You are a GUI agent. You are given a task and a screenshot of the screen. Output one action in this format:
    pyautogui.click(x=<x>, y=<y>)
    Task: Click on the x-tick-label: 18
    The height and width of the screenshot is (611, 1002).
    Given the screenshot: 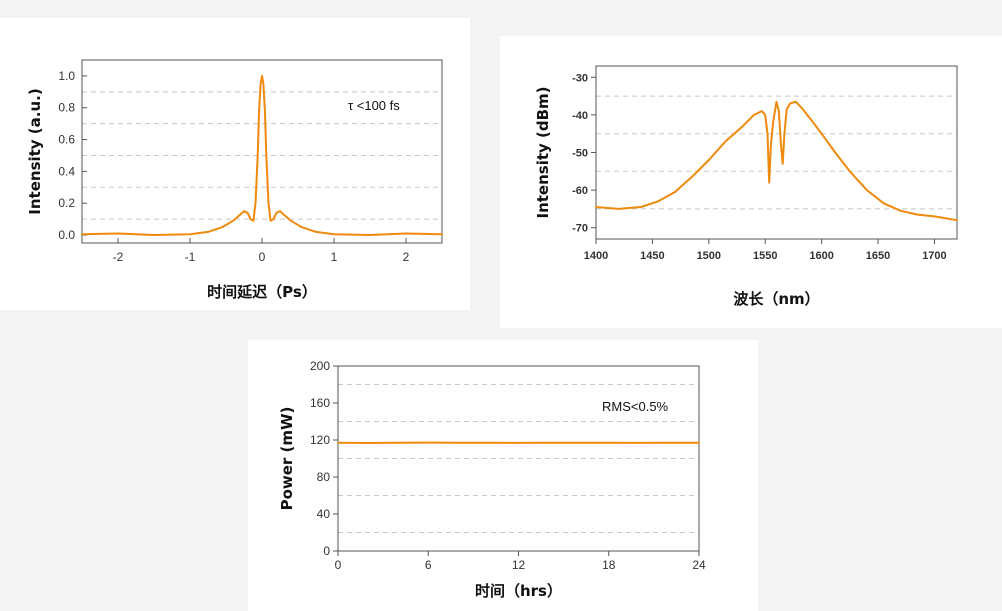 What is the action you would take?
    pyautogui.click(x=609, y=565)
    